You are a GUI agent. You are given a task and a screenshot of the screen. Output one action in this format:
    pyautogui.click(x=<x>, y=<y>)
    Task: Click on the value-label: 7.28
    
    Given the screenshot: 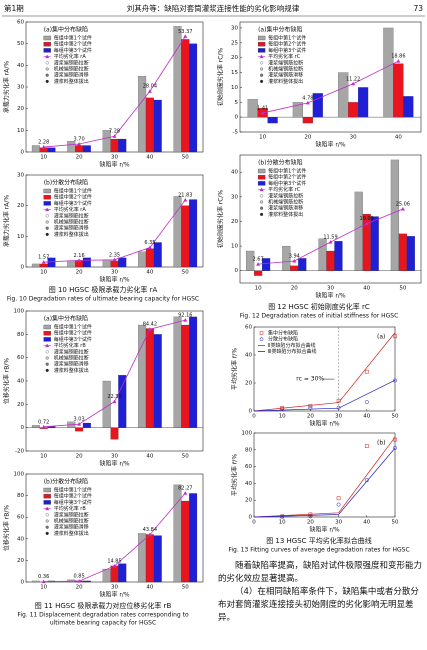 What is the action you would take?
    pyautogui.click(x=114, y=132)
    